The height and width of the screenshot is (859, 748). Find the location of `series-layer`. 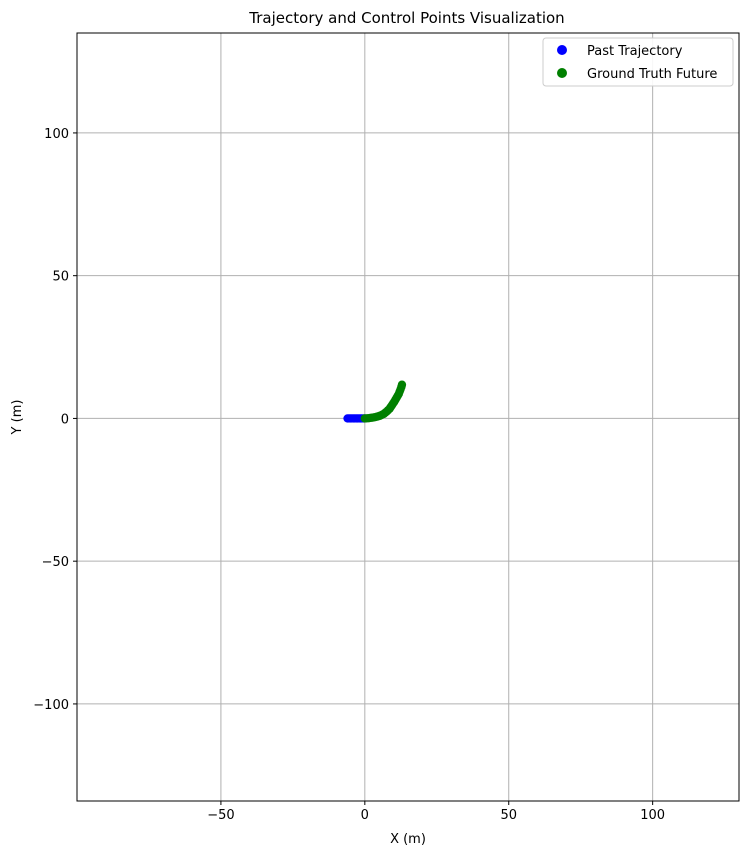

series-layer is located at coordinates (375, 401).